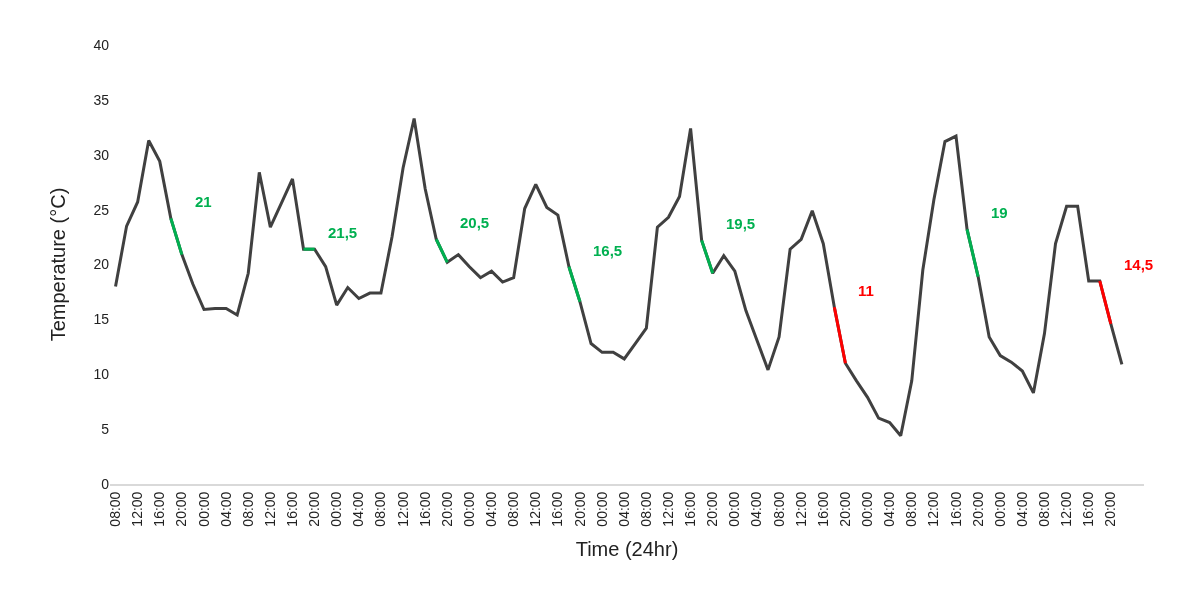 The image size is (1189, 594). I want to click on y-tick-label: 15, so click(101, 319).